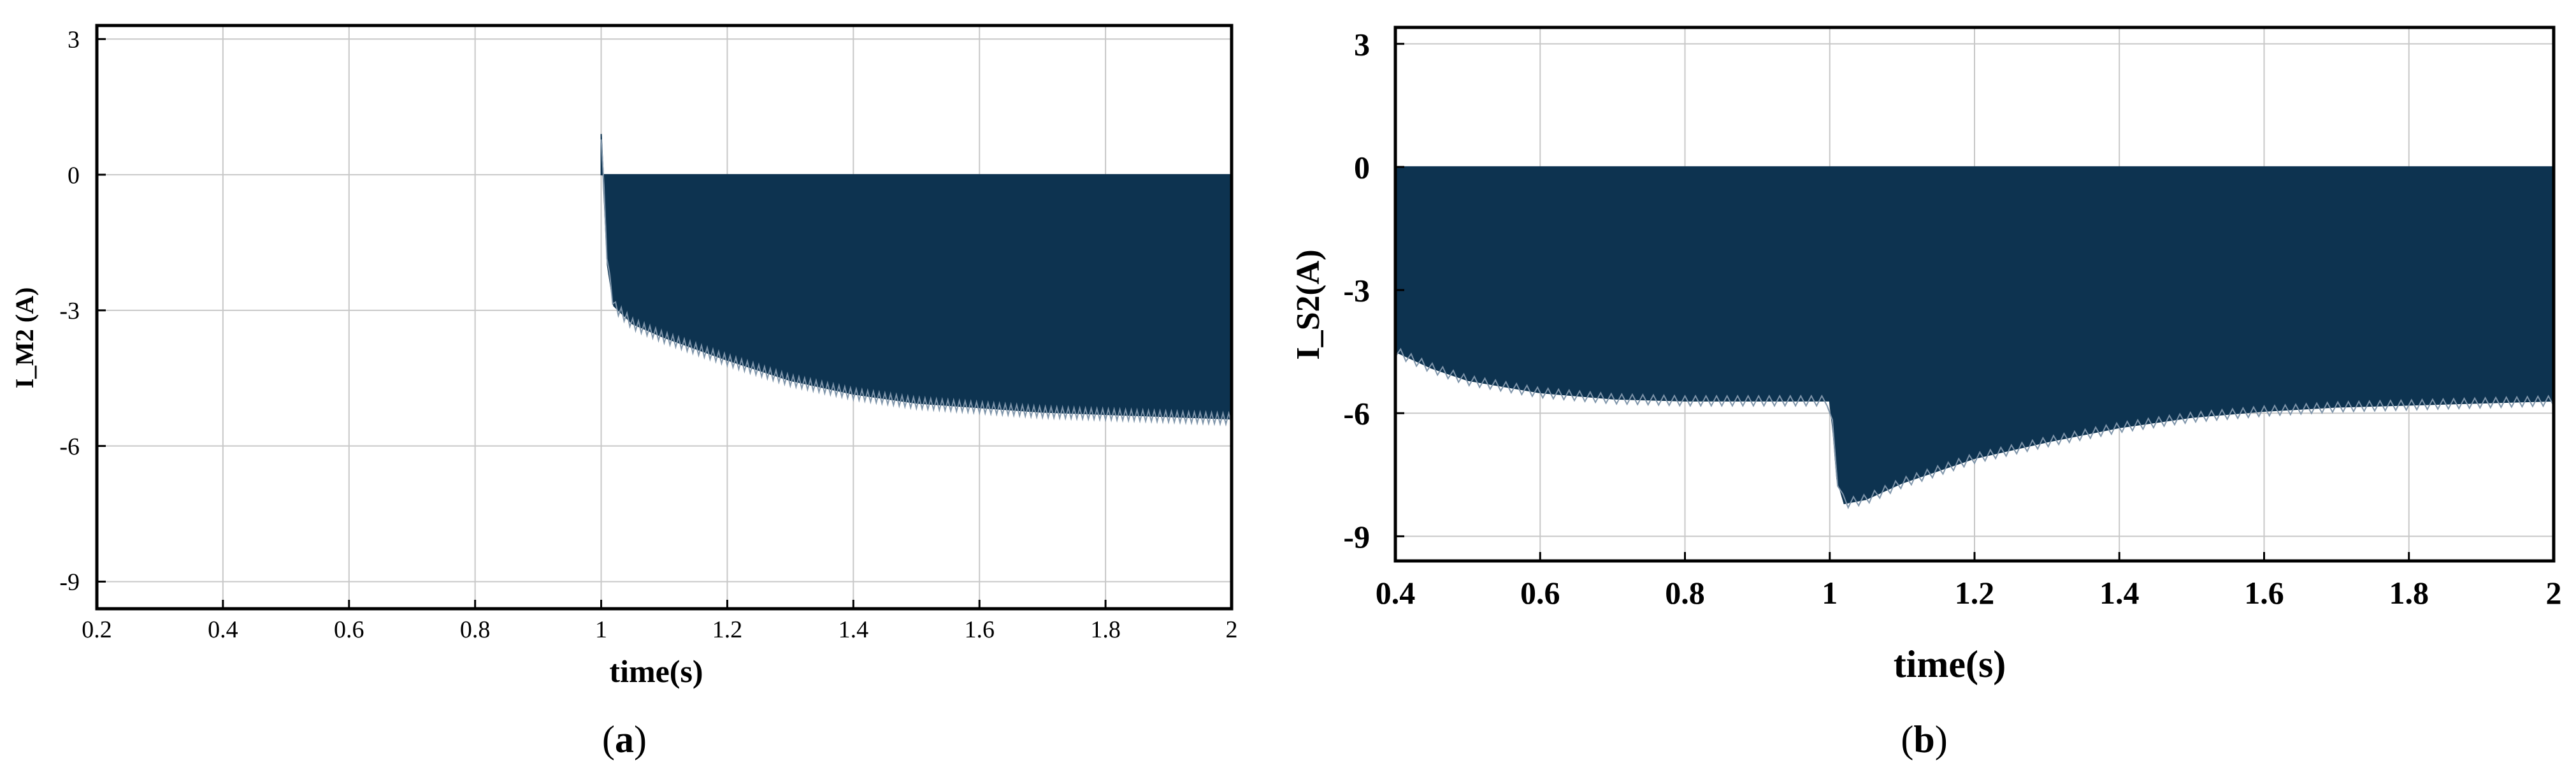 Image resolution: width=2576 pixels, height=770 pixels. What do you see at coordinates (979, 629) in the screenshot?
I see `xtick-label-a-7: 1.6` at bounding box center [979, 629].